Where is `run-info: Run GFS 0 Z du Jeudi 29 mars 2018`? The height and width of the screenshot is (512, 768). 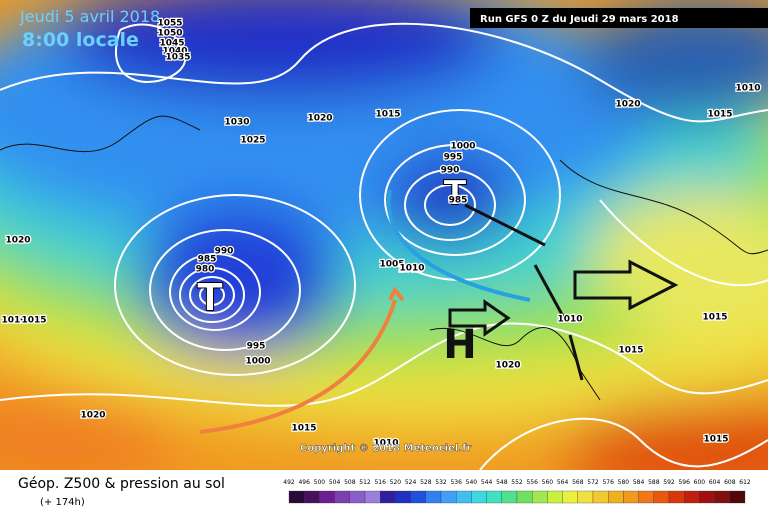 run-info: Run GFS 0 Z du Jeudi 29 mars 2018 is located at coordinates (579, 19).